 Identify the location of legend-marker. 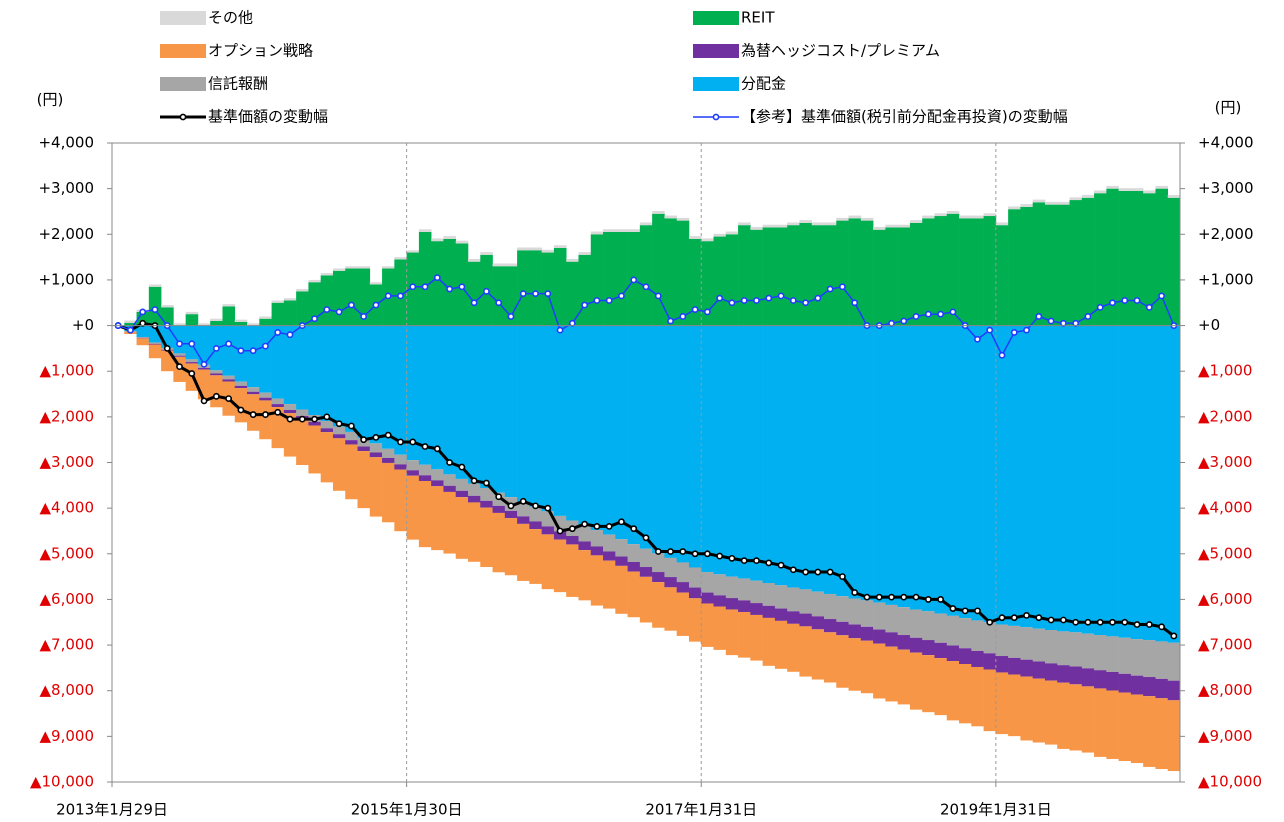
(716, 117).